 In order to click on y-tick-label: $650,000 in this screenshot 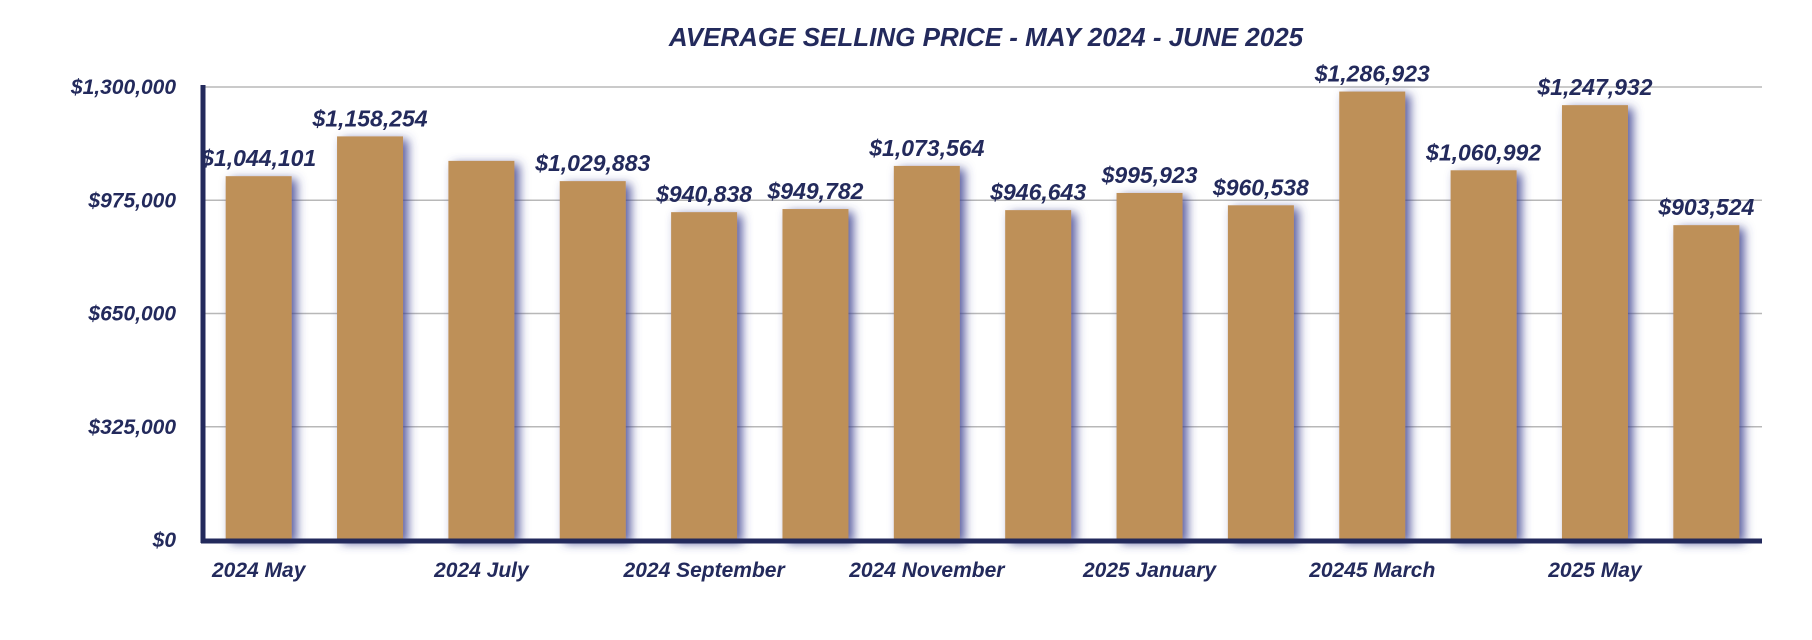, I will do `click(131, 314)`.